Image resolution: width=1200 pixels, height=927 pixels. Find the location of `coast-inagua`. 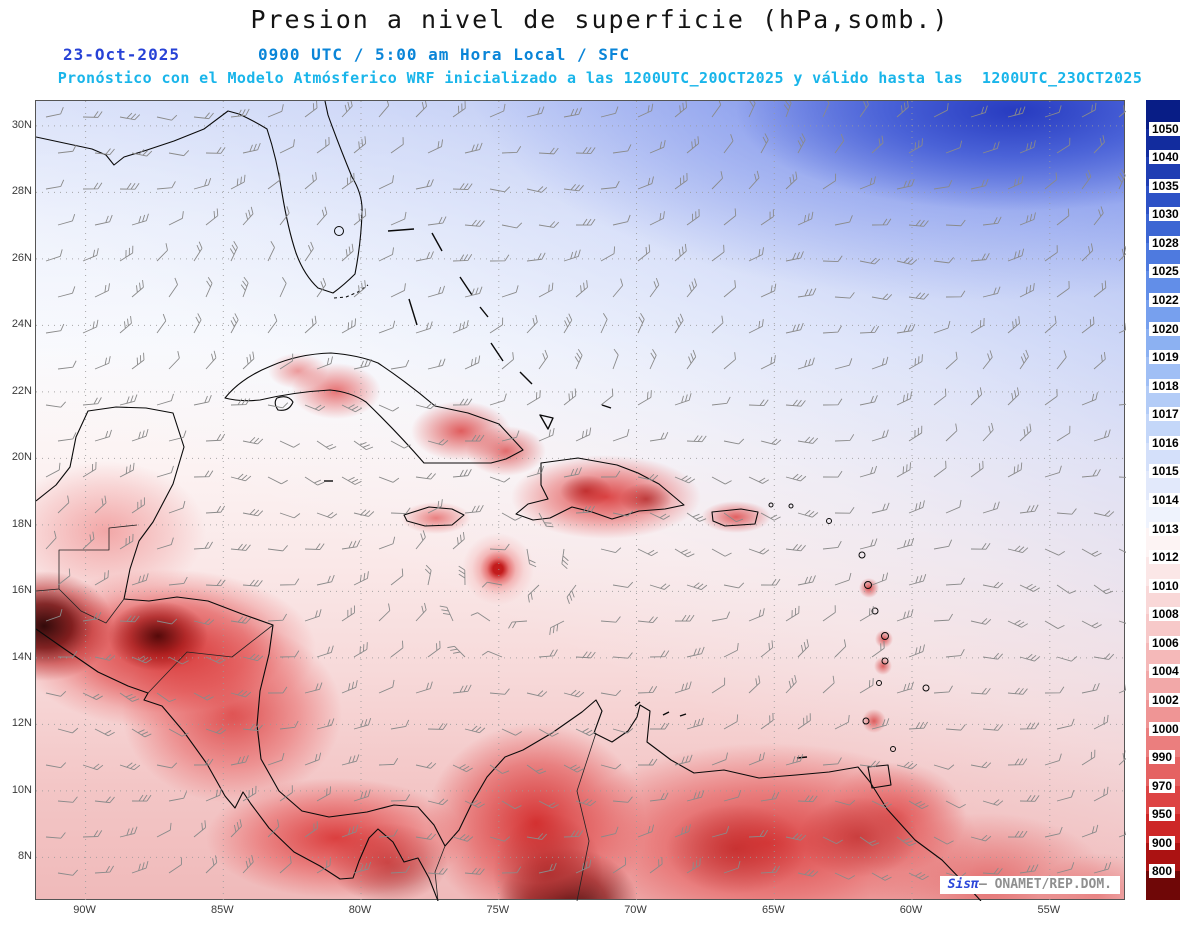

coast-inagua is located at coordinates (546, 422).